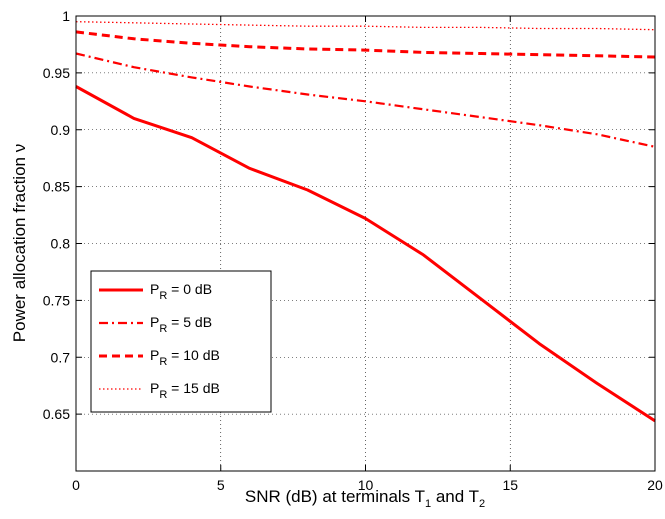 The height and width of the screenshot is (519, 665). What do you see at coordinates (56, 300) in the screenshot?
I see `y-tick-label: 0.75` at bounding box center [56, 300].